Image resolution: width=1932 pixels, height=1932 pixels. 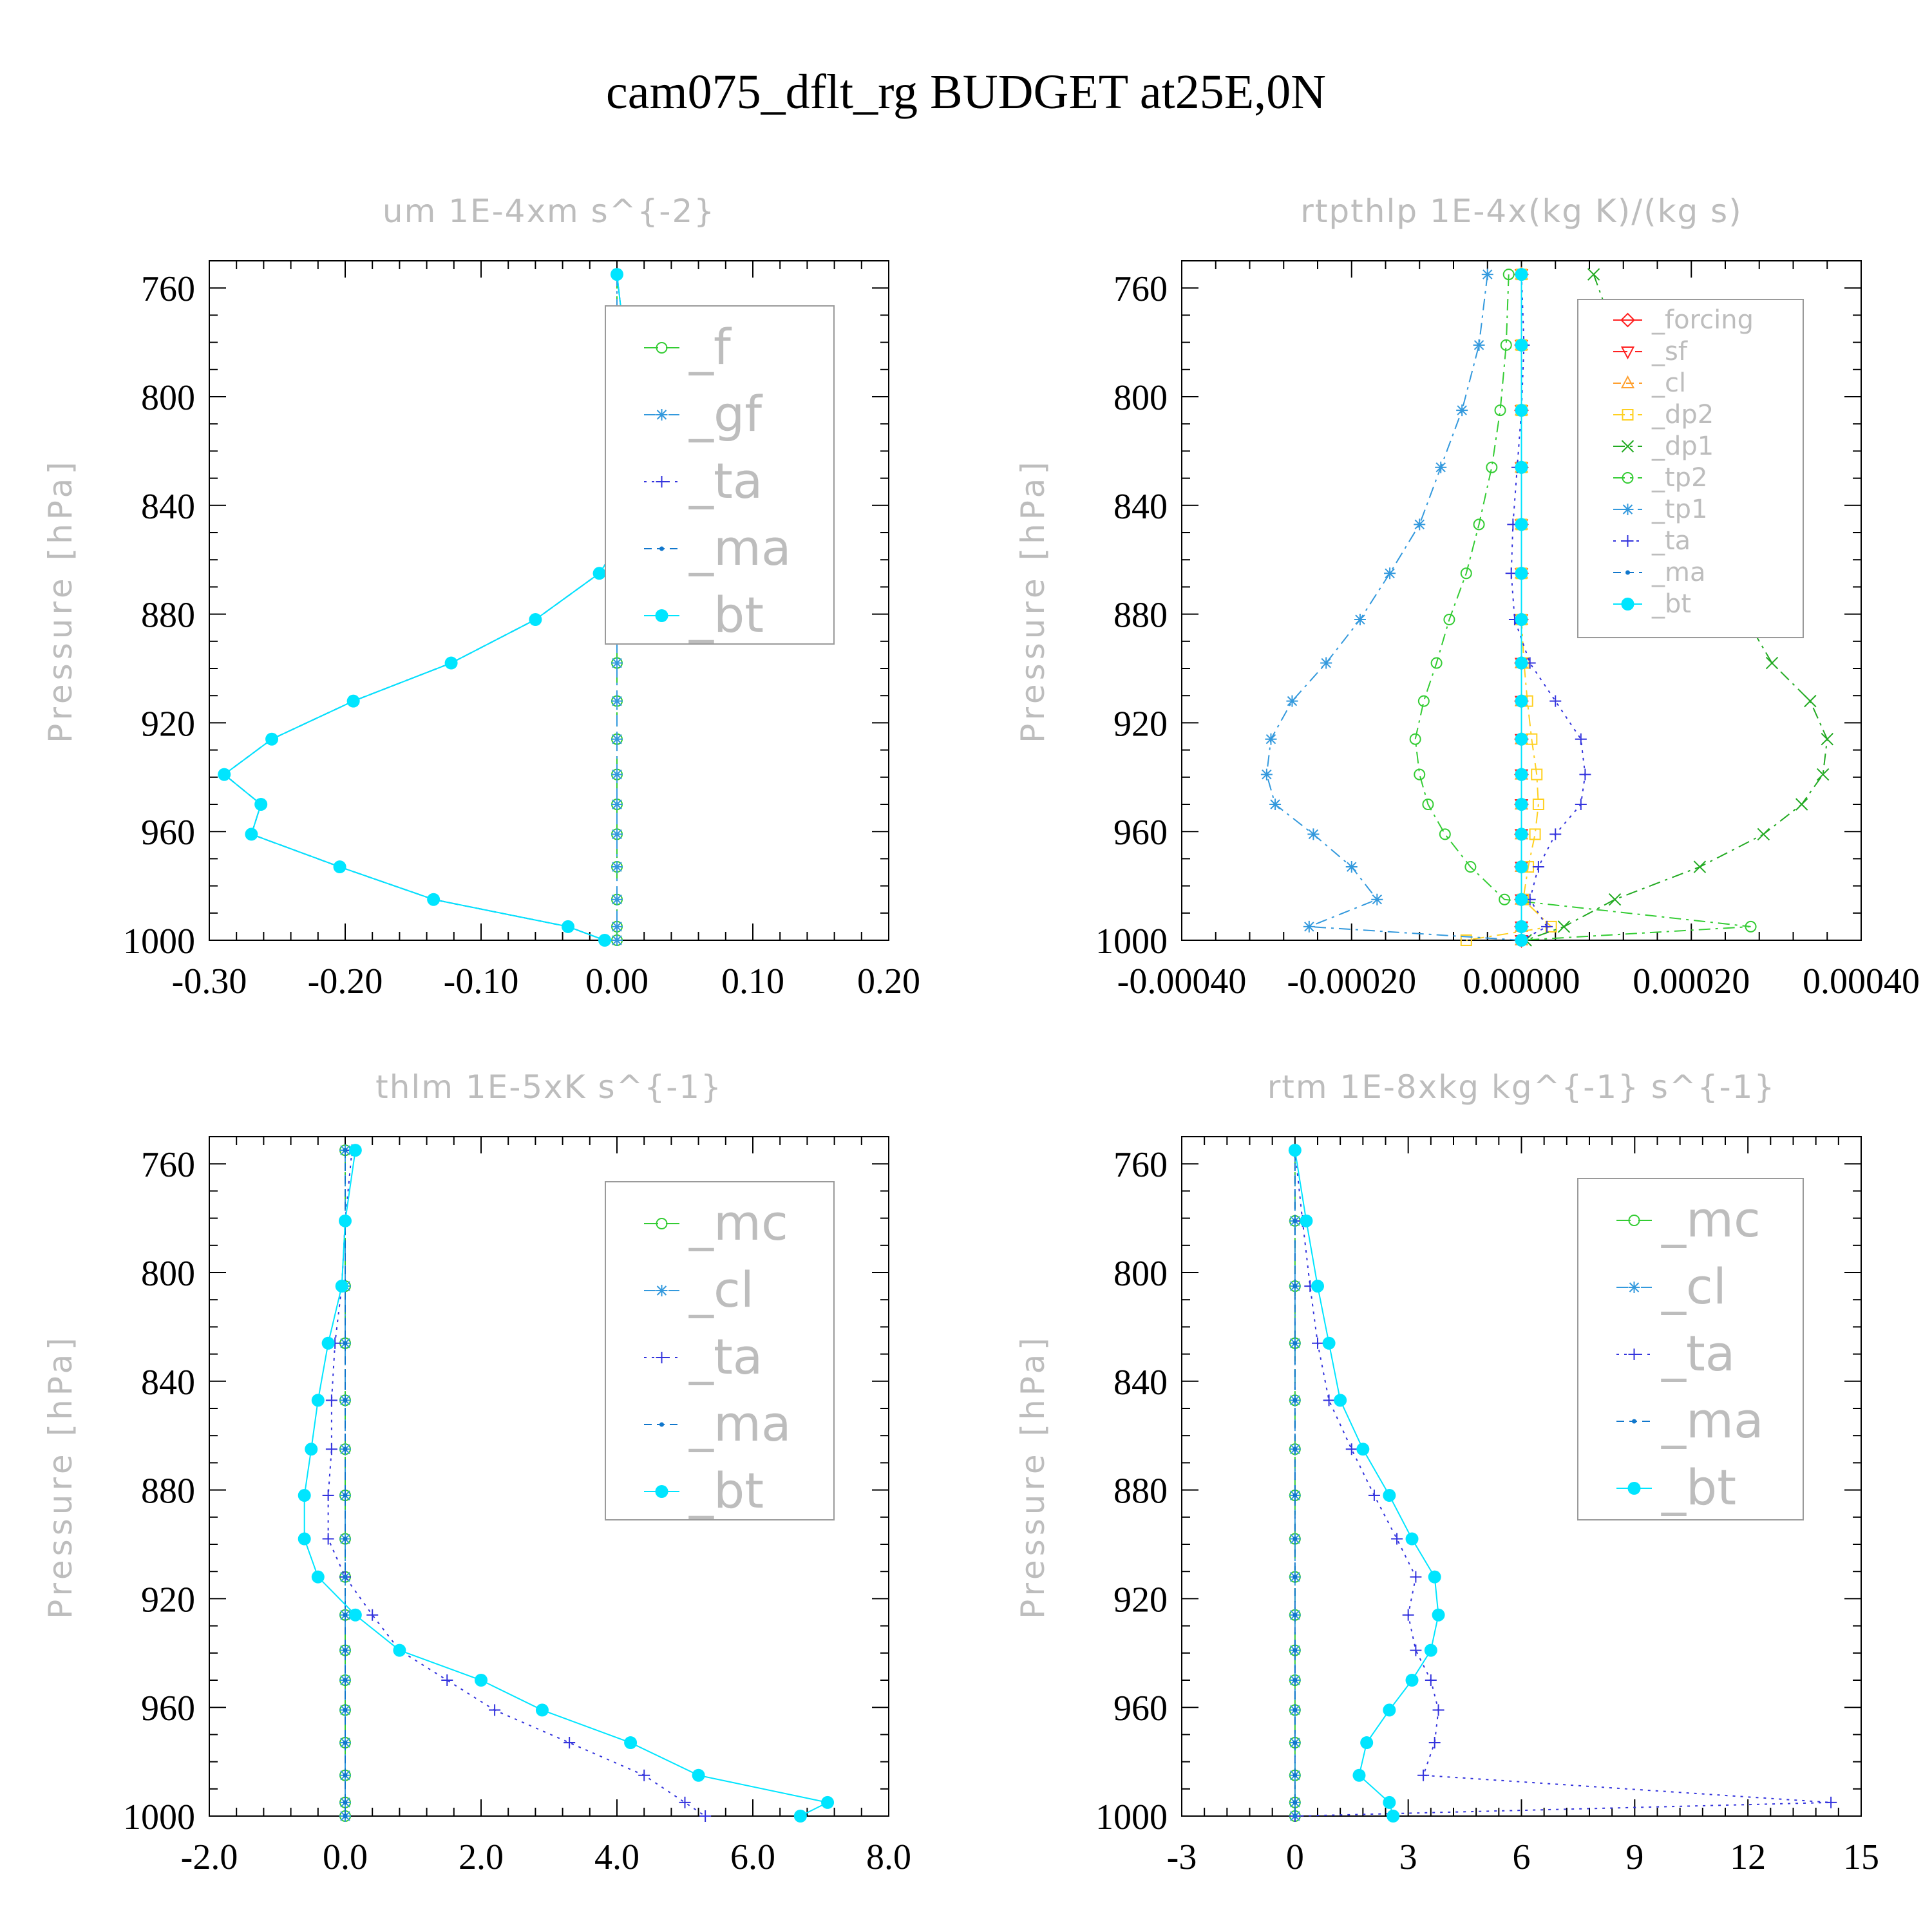 What do you see at coordinates (549, 1477) in the screenshot?
I see `plot-frame` at bounding box center [549, 1477].